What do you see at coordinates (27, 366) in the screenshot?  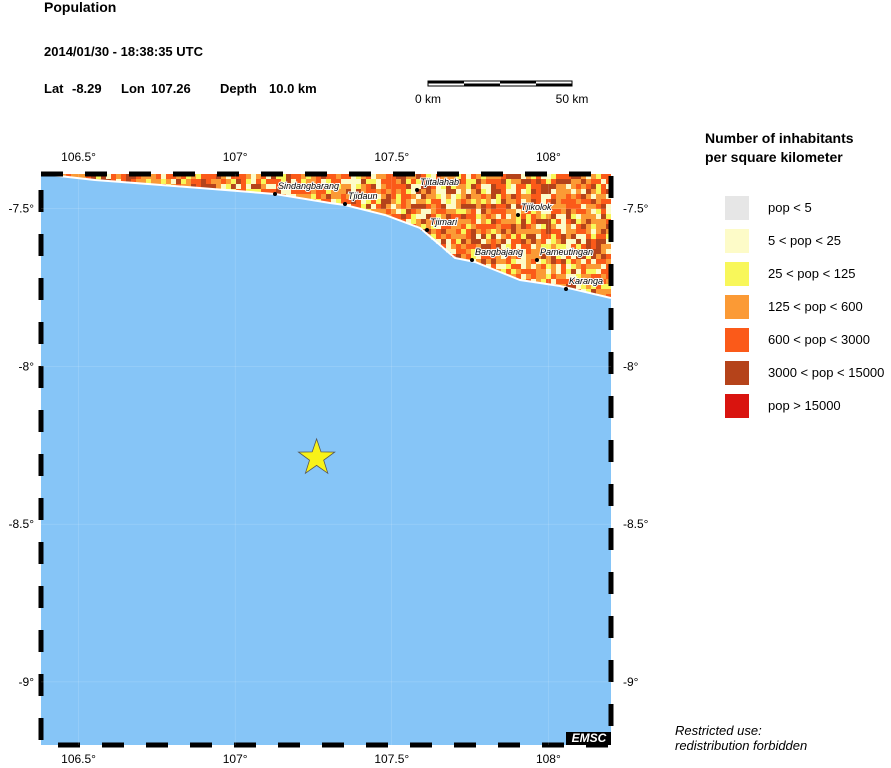 I see `y-tick-label: -8°` at bounding box center [27, 366].